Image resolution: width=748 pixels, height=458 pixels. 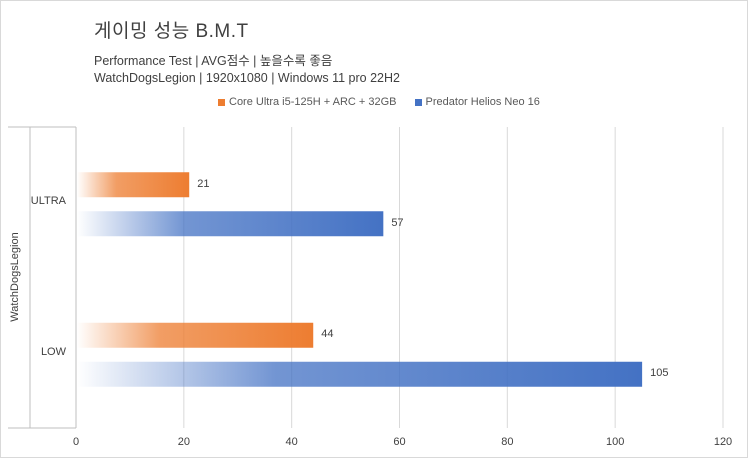 I want to click on legend-label-series-2: Predator Helios Neo 16, so click(x=482, y=102).